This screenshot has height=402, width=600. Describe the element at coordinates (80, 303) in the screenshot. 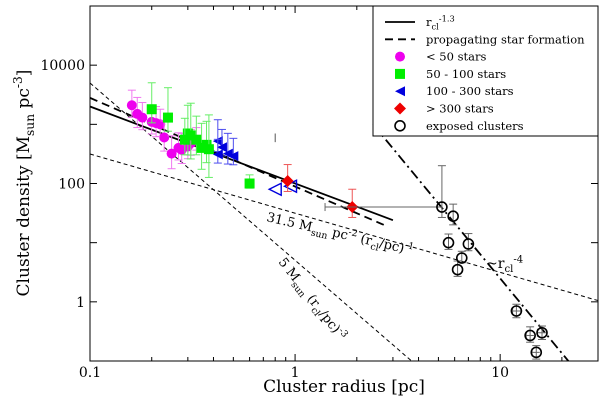

I see `y-tick-label: 1` at that location.